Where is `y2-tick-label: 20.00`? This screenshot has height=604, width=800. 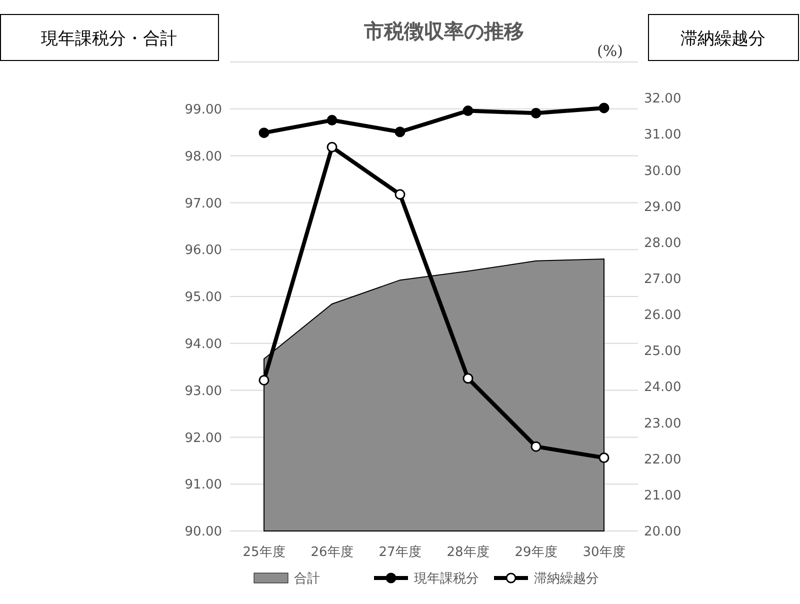 y2-tick-label: 20.00 is located at coordinates (663, 532).